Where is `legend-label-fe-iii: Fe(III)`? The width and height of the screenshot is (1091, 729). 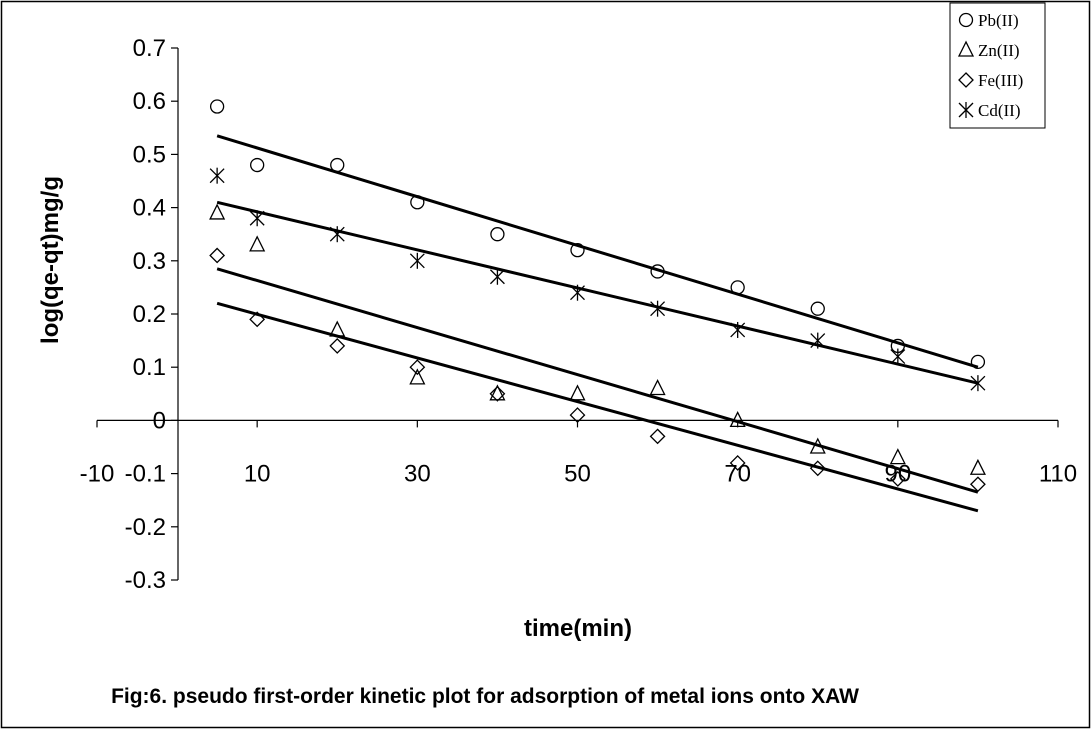 legend-label-fe-iii: Fe(III) is located at coordinates (1000, 80).